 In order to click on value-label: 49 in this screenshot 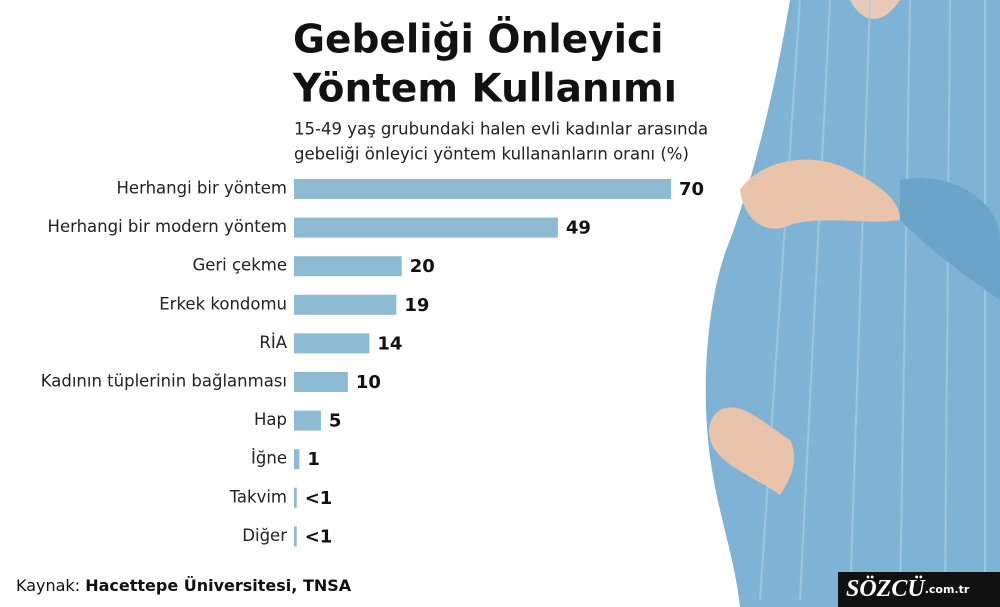, I will do `click(578, 228)`.